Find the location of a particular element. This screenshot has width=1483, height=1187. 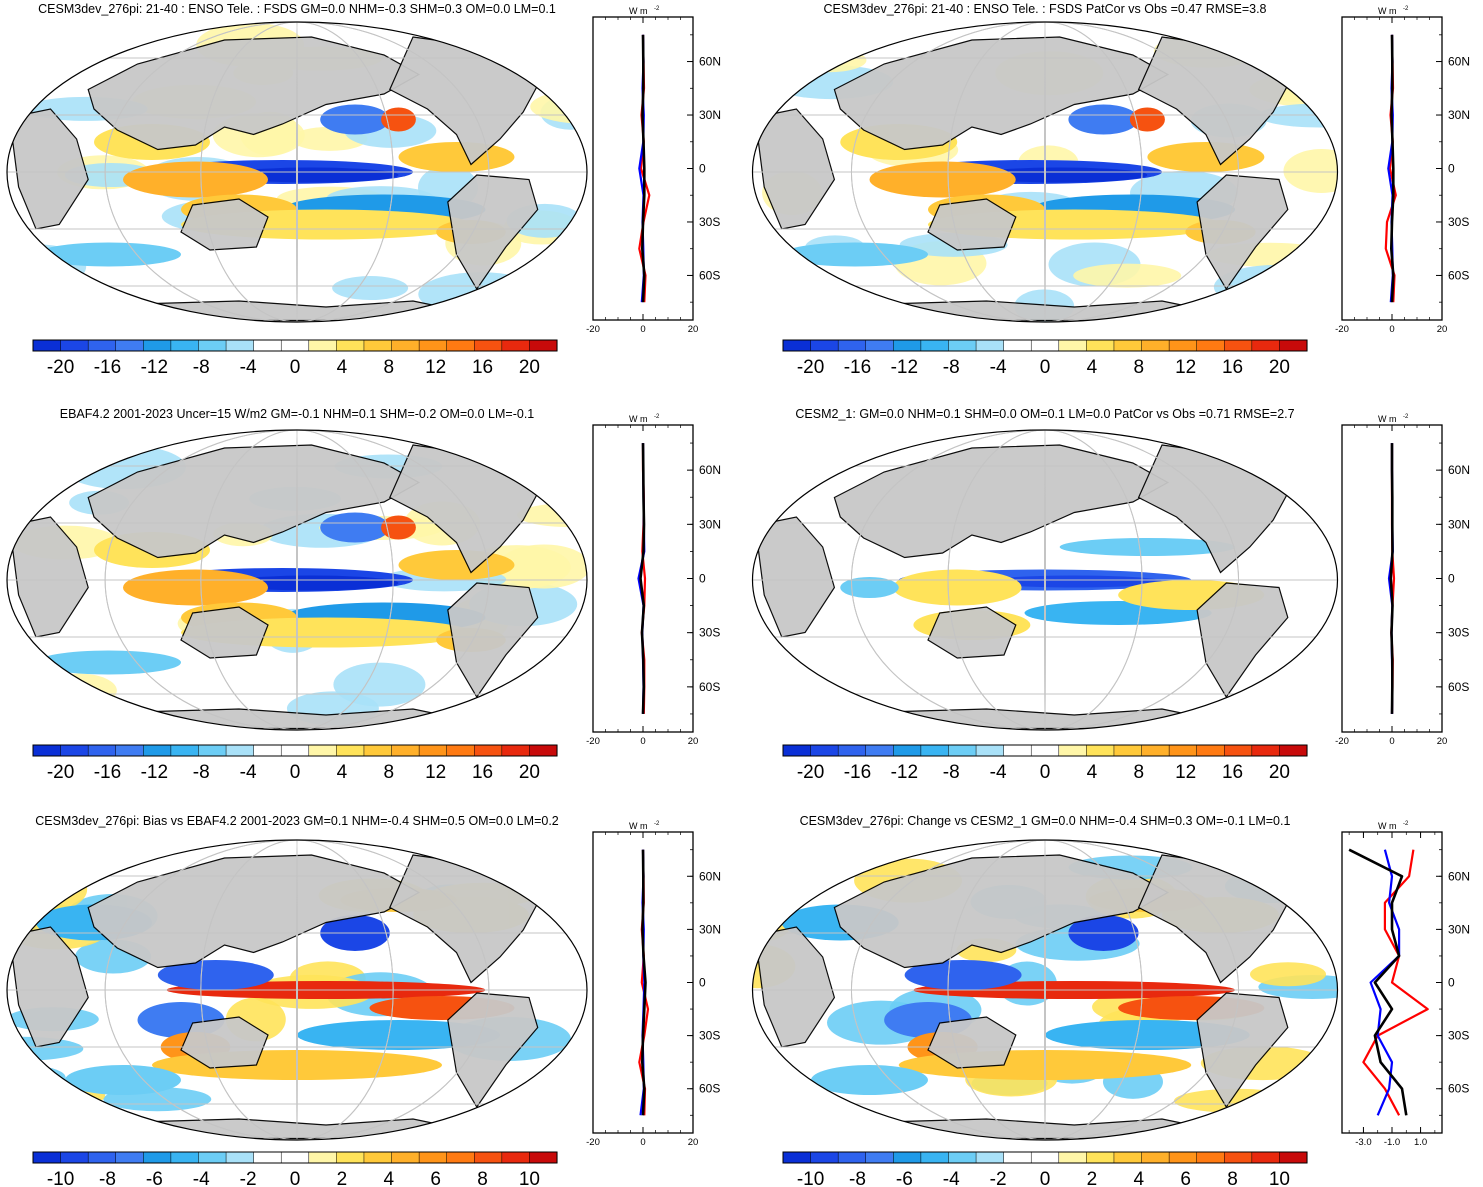

colorbar-label: -16 is located at coordinates (857, 367).